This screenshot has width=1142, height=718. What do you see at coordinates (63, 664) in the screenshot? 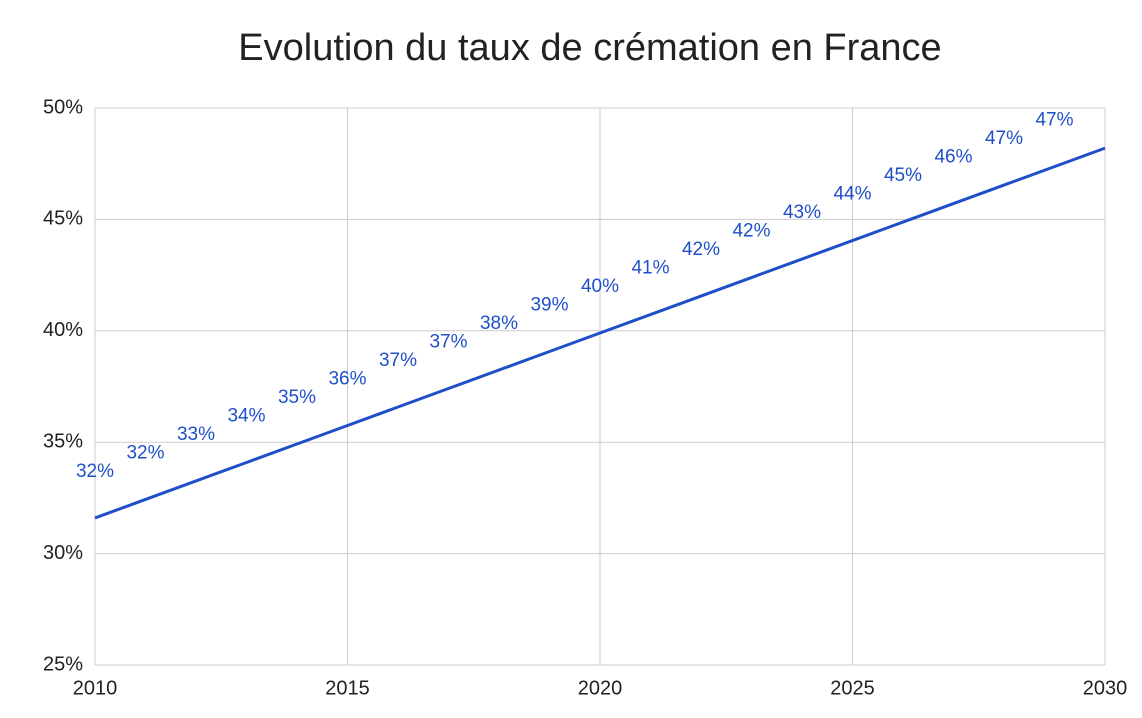
I see `y-tick-label: 25%` at bounding box center [63, 664].